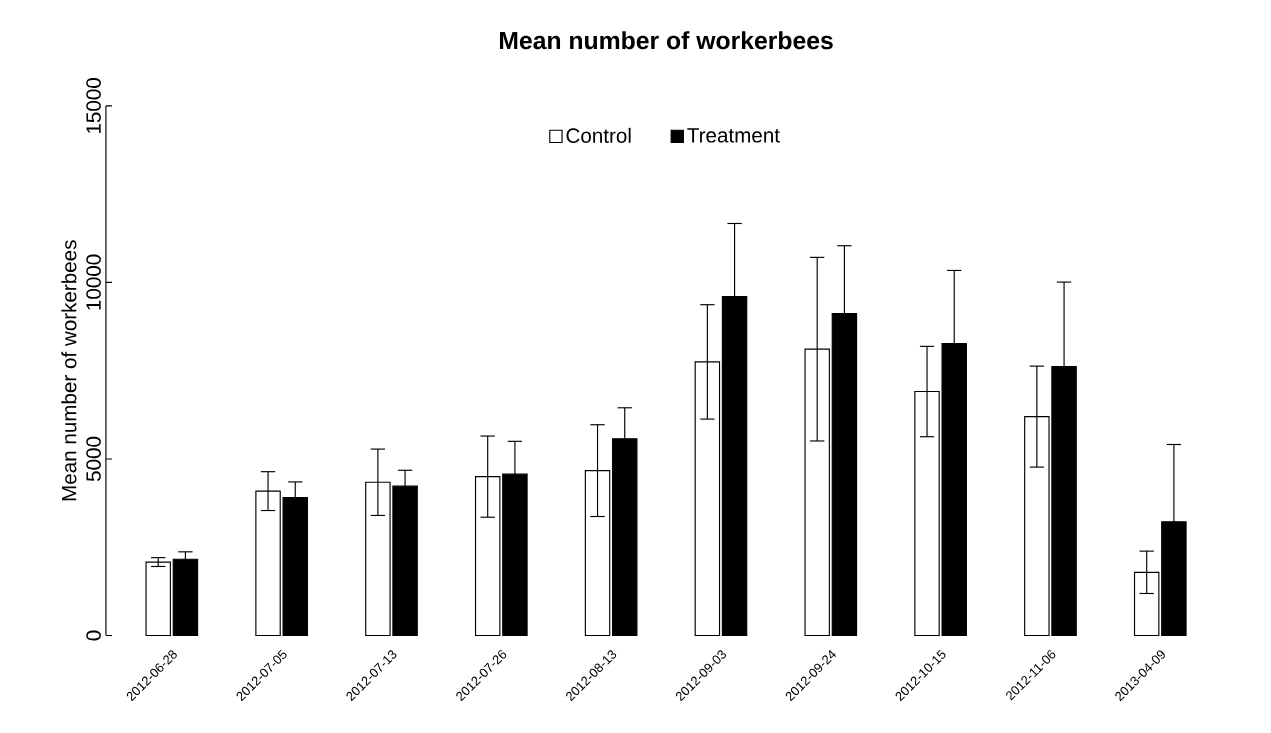  Describe the element at coordinates (69, 370) in the screenshot. I see `y-axis-title: Mean number of workerbees` at that location.